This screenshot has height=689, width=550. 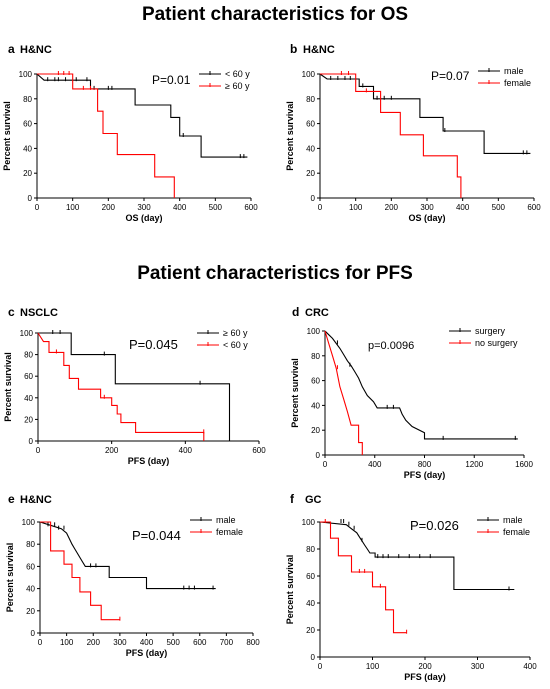 What do you see at coordinates (292, 499) in the screenshot?
I see `panel-letter: f` at bounding box center [292, 499].